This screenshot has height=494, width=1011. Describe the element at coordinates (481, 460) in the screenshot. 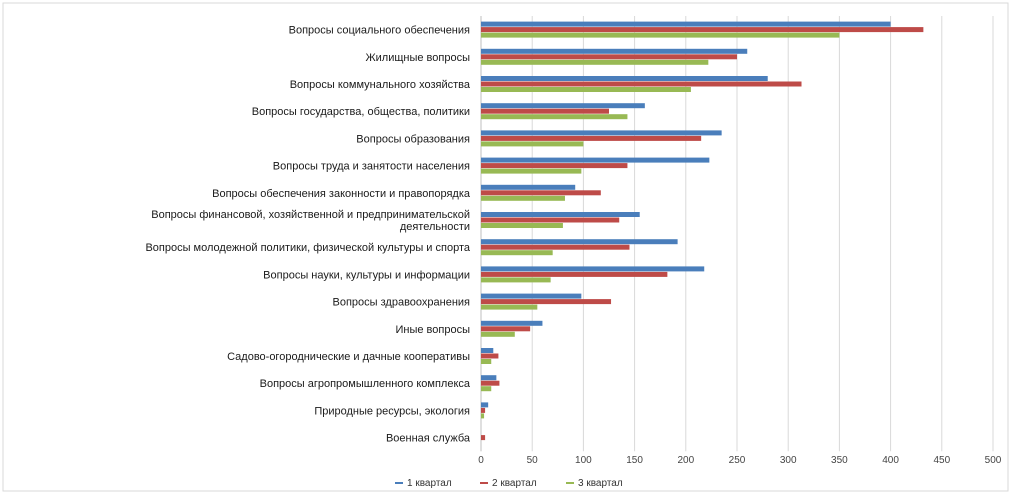

I see `x-tick-label: 0` at that location.